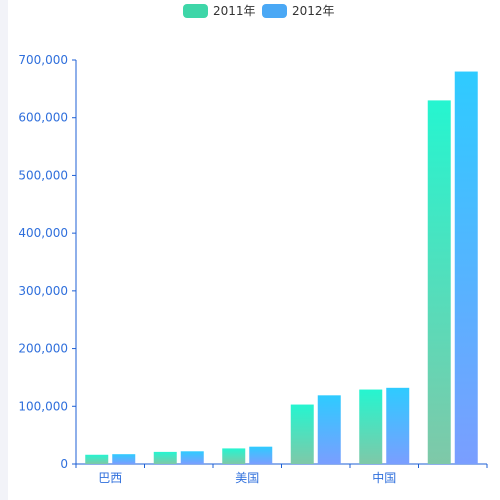 This screenshot has width=500, height=500. I want to click on legend-item-2011: 2011年, so click(219, 11).